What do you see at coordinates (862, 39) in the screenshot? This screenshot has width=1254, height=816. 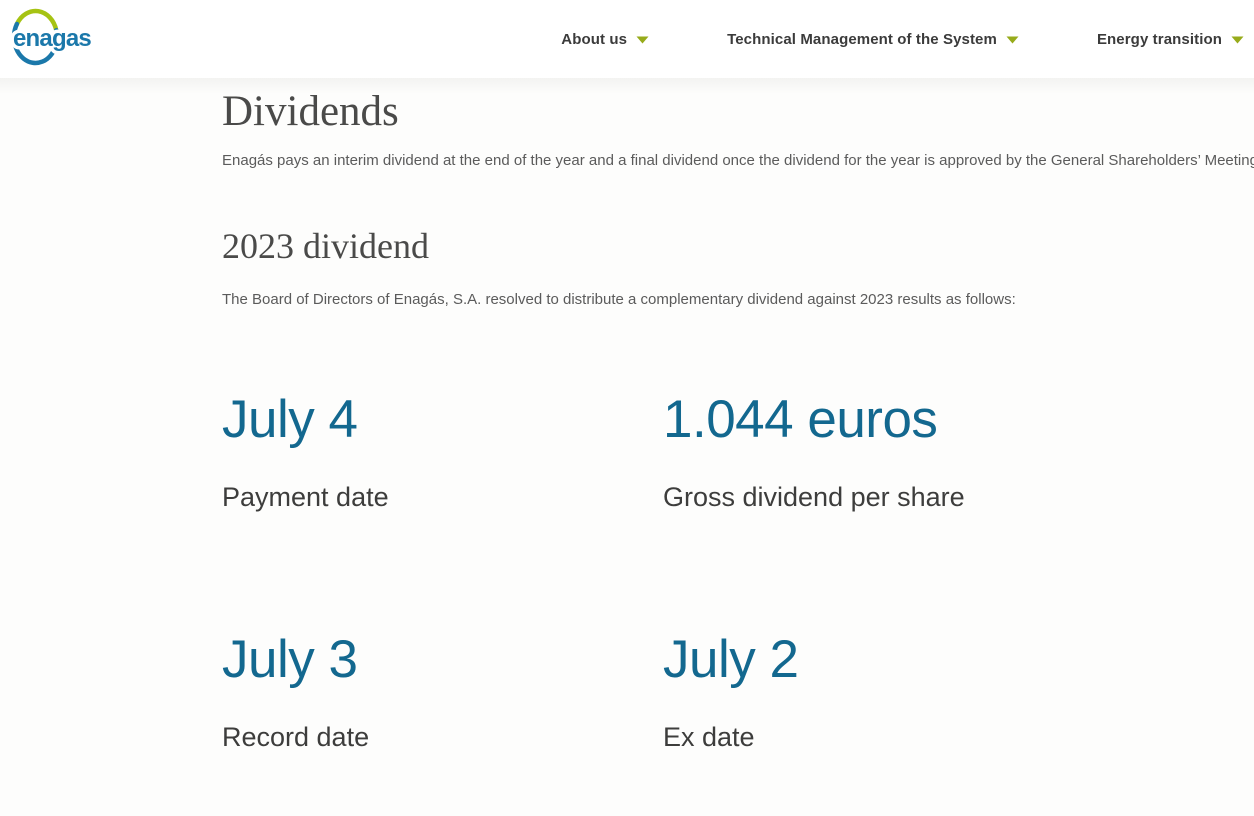 I see `nav-item-label: Technical Management of the System` at bounding box center [862, 39].